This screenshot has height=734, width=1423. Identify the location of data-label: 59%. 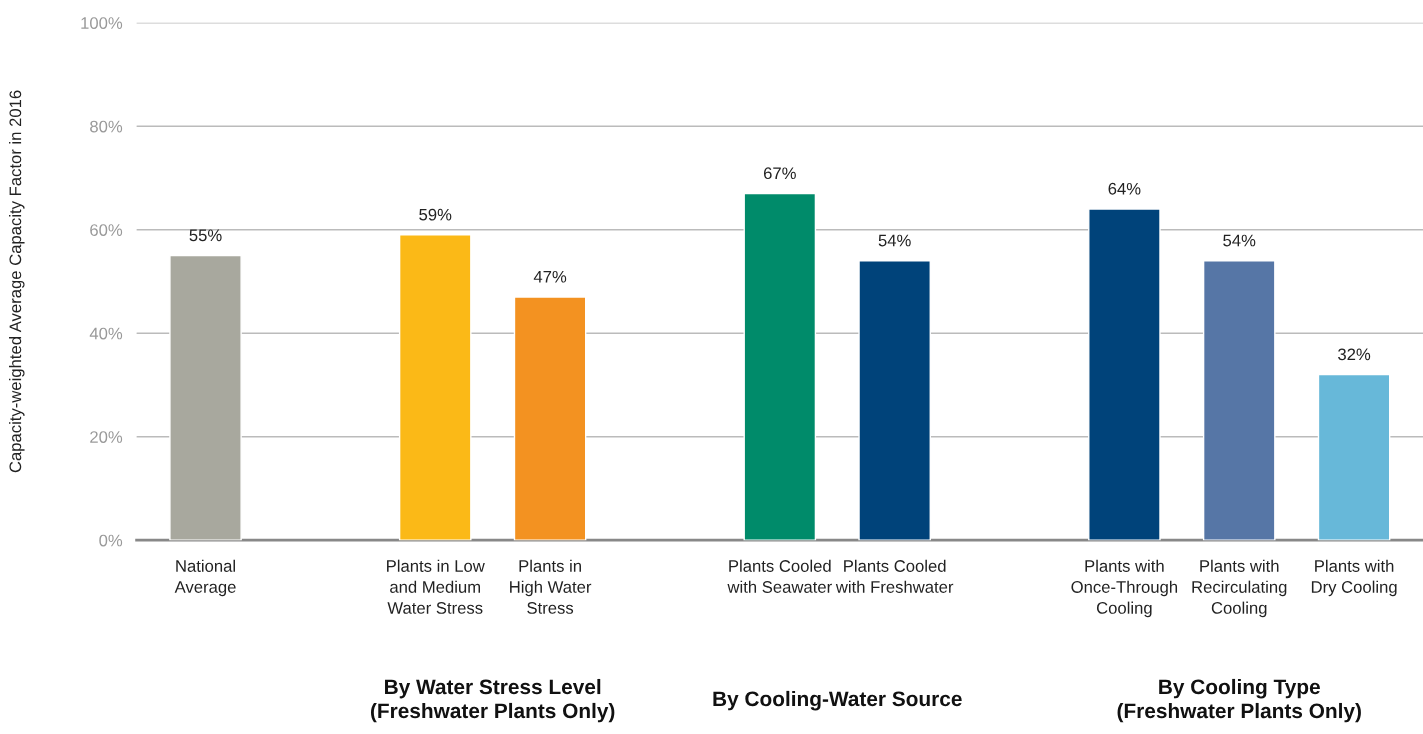
(435, 214).